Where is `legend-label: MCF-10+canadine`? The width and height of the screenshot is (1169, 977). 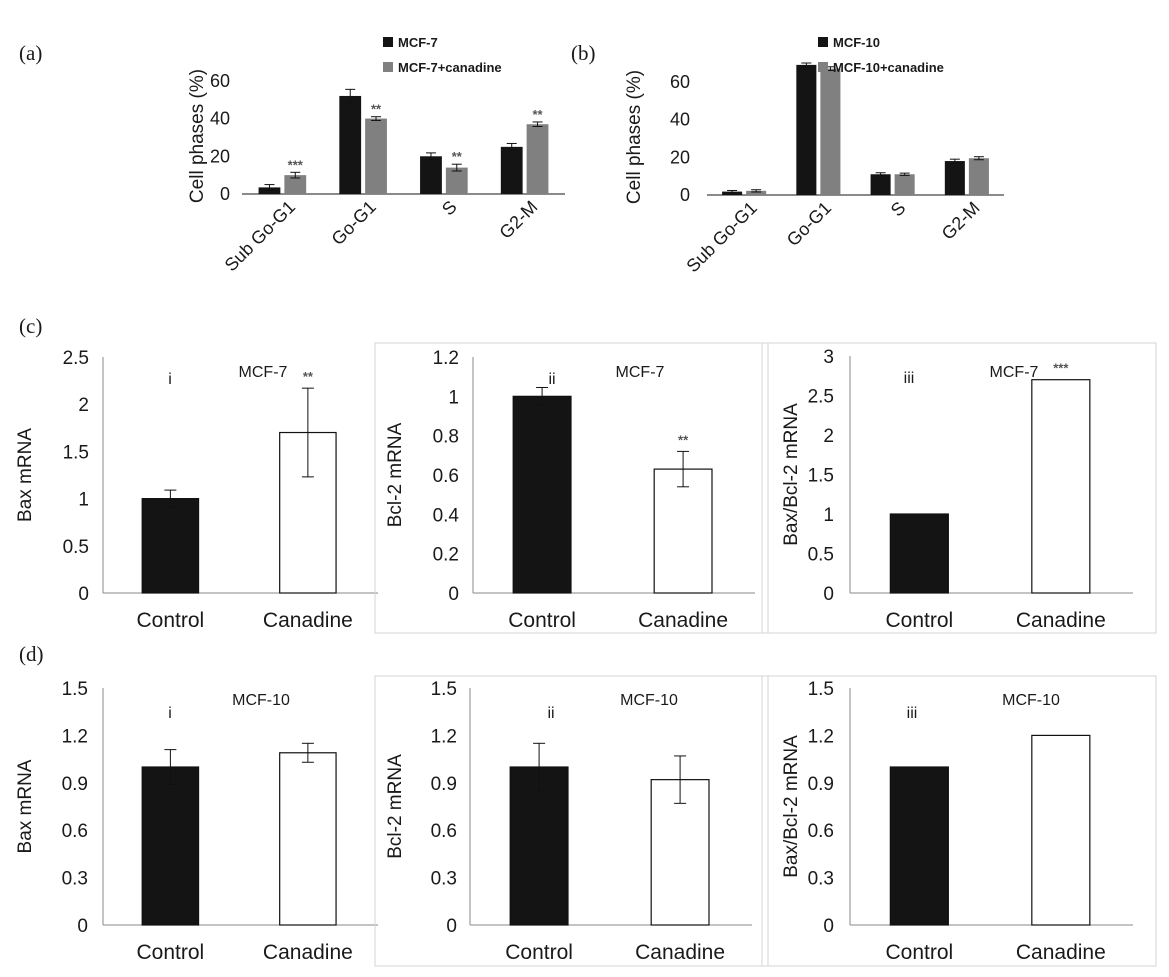
legend-label: MCF-10+canadine is located at coordinates (888, 67).